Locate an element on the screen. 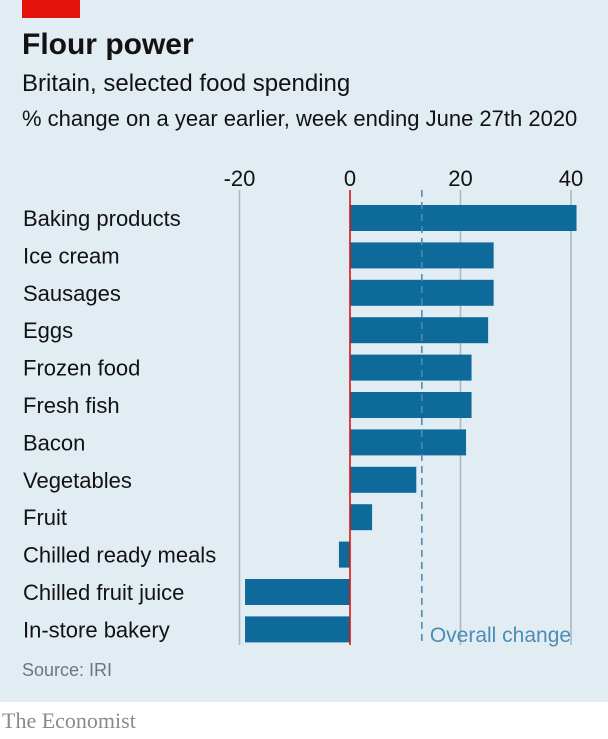  chart-title: Flour power is located at coordinates (108, 44).